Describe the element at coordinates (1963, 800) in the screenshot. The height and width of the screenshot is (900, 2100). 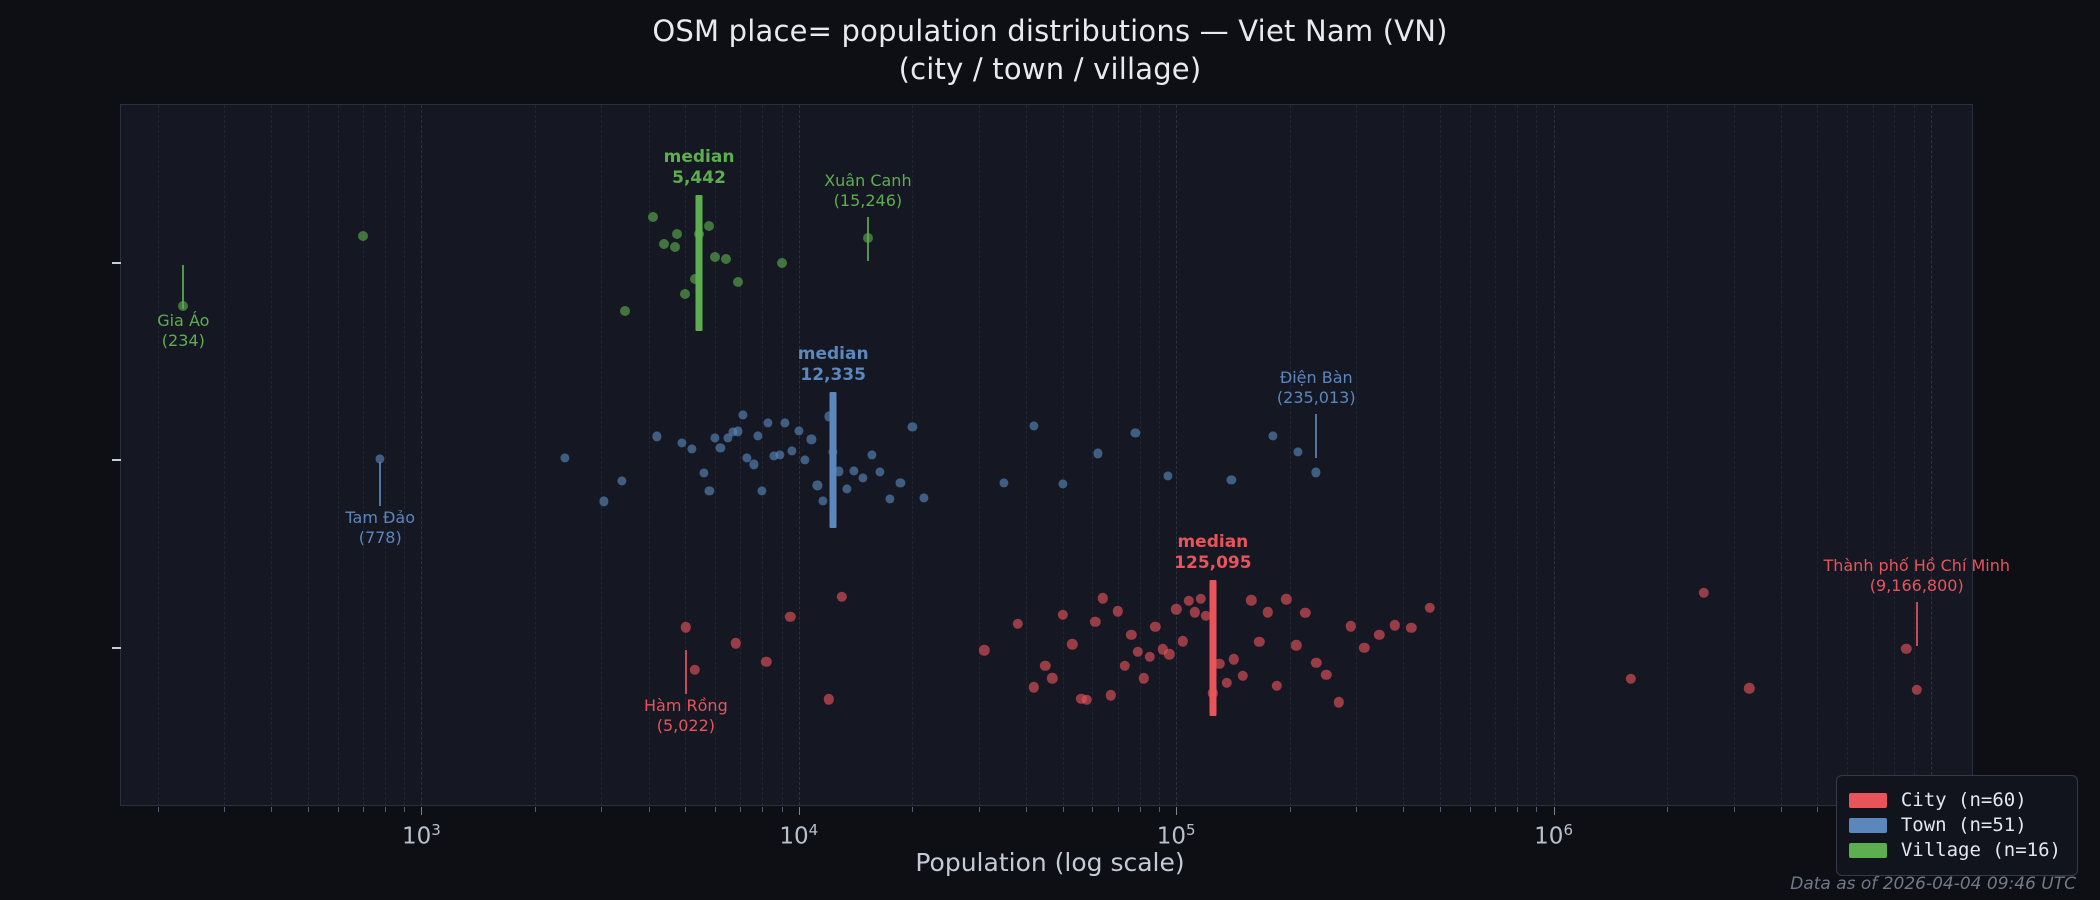
I see `legend-label-city: City (n=60)` at that location.